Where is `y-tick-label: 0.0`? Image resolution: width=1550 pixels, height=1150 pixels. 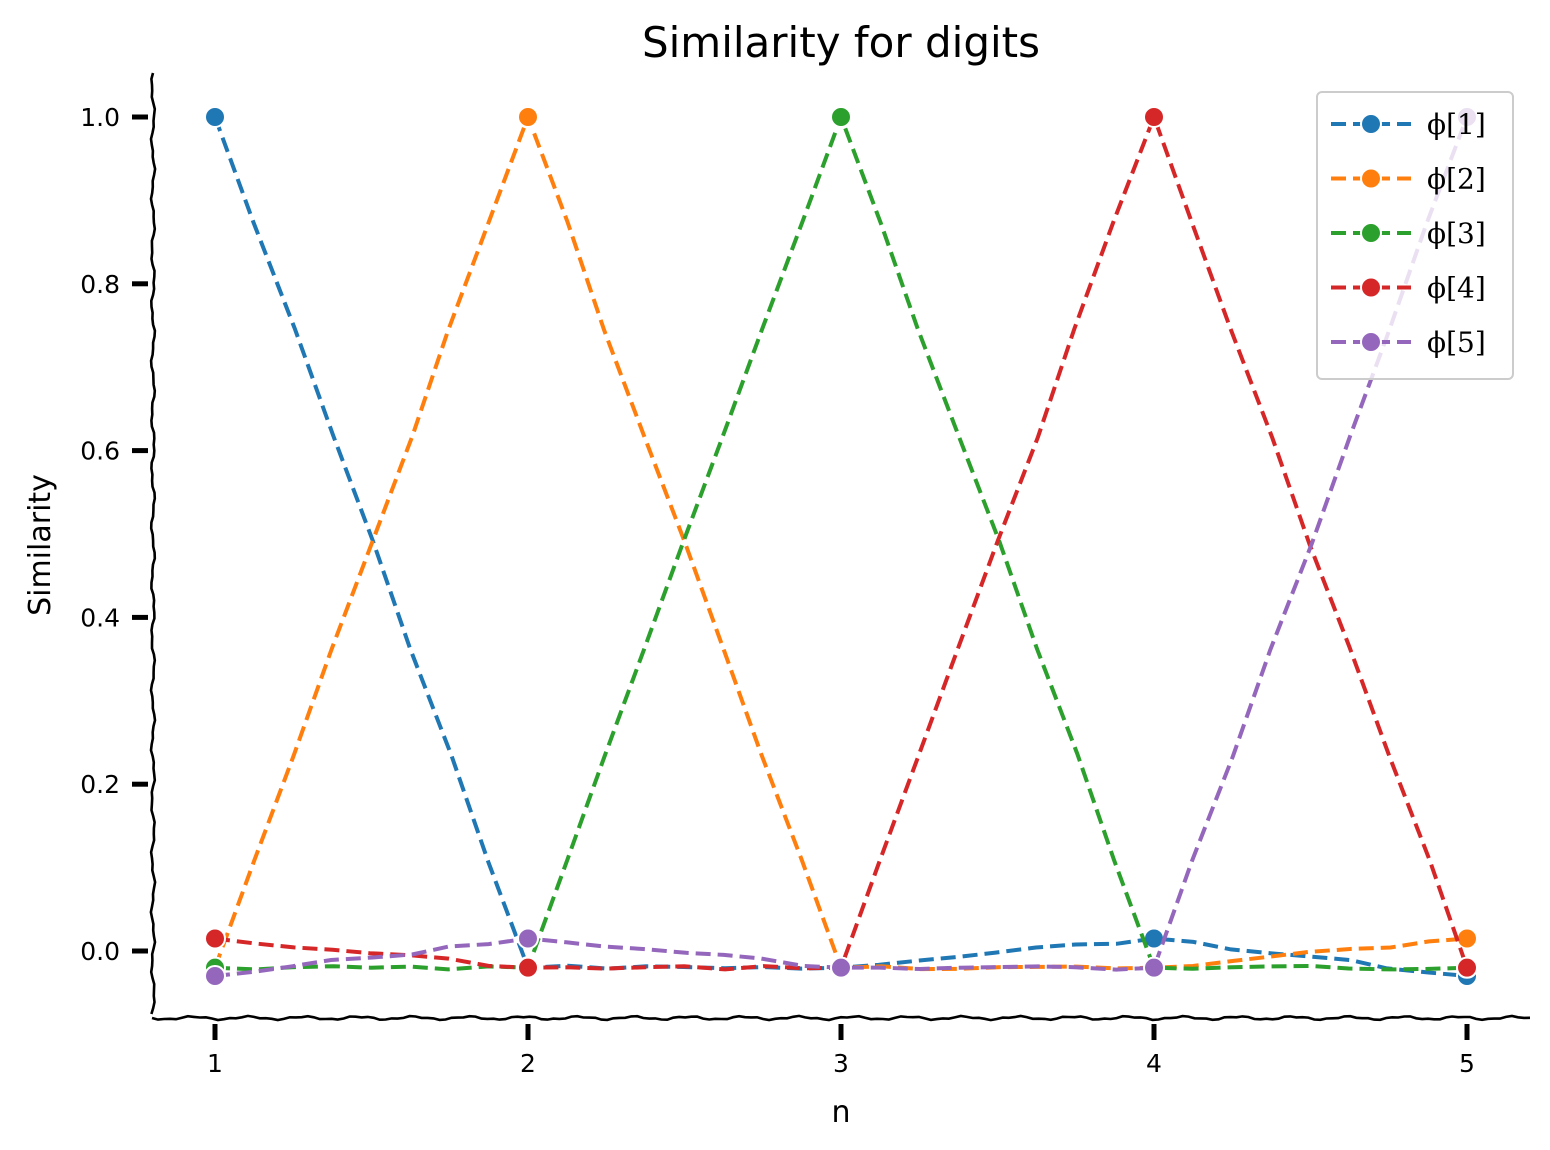
y-tick-label: 0.0 is located at coordinates (100, 951).